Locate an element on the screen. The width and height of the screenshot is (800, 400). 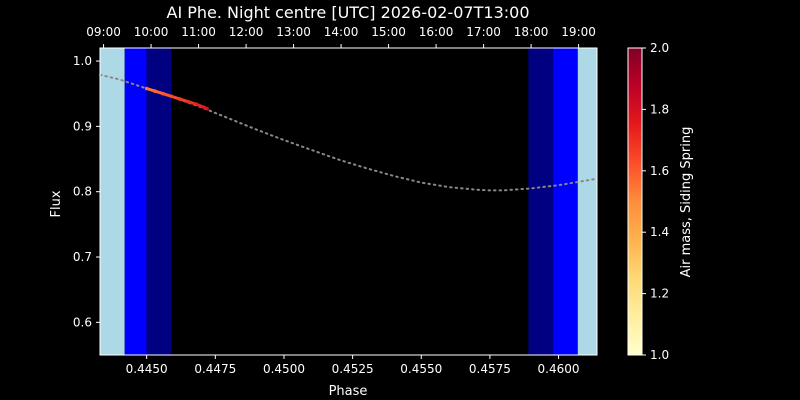
band-twilight-light-right is located at coordinates (587, 201).